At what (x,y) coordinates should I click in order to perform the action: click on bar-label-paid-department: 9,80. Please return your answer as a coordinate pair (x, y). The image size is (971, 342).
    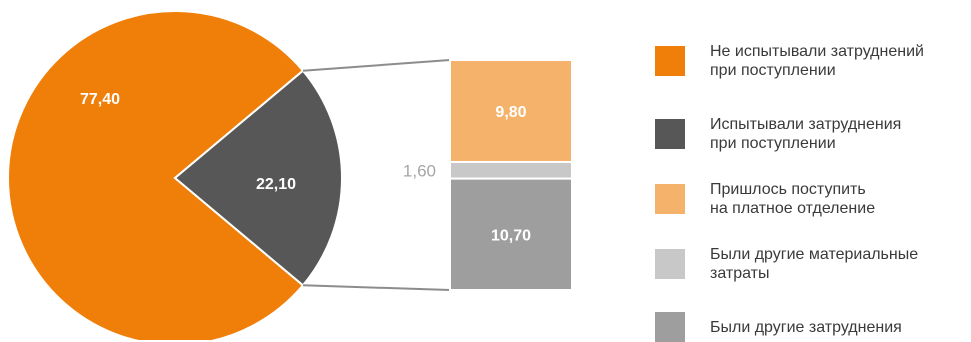
    Looking at the image, I should click on (510, 112).